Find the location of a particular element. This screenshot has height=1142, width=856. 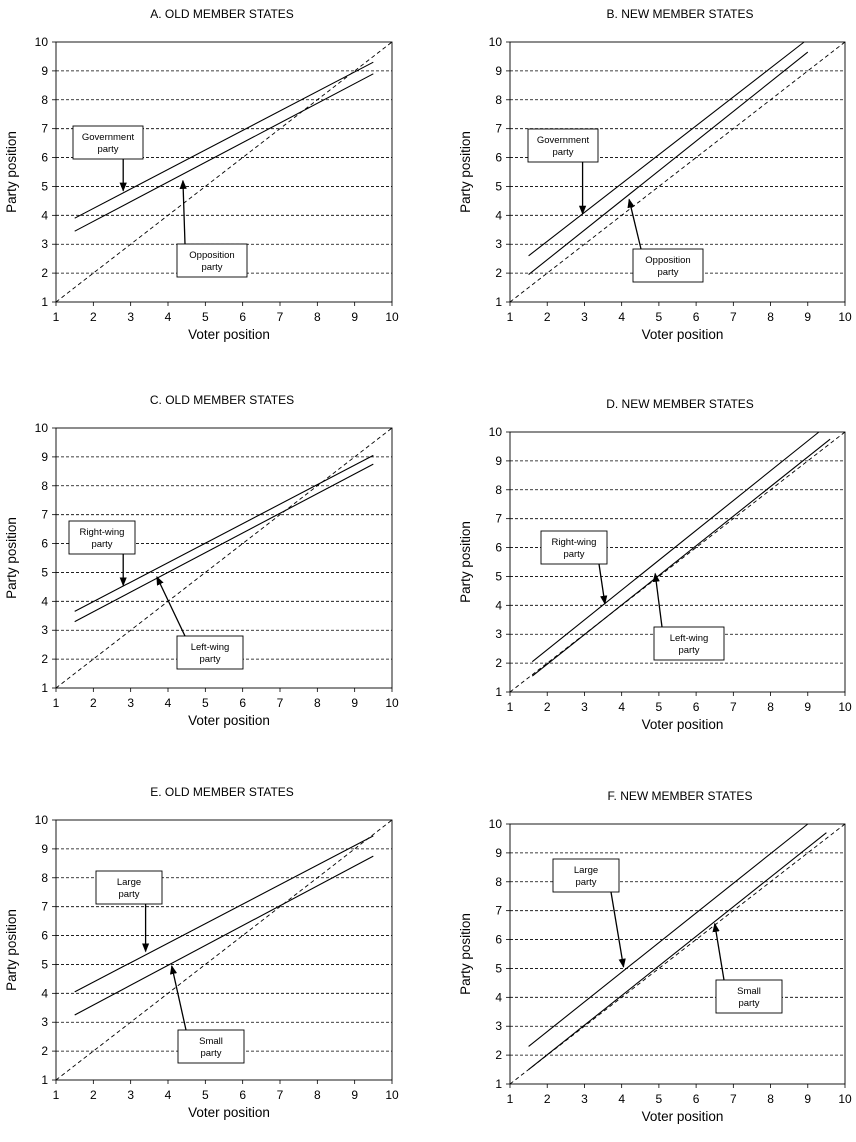

y-tick-label: 6 is located at coordinates (498, 548).